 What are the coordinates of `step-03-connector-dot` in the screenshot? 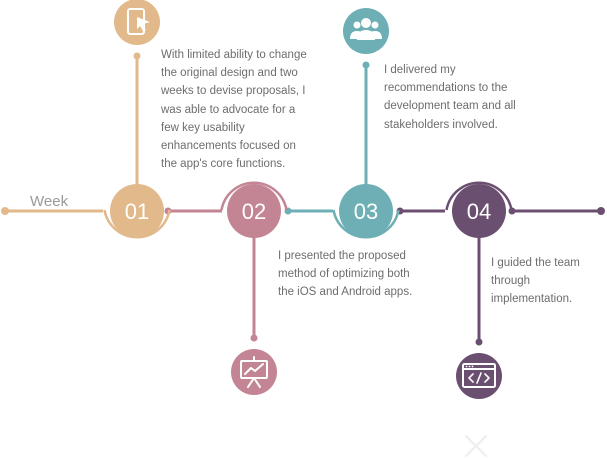 It's located at (366, 65).